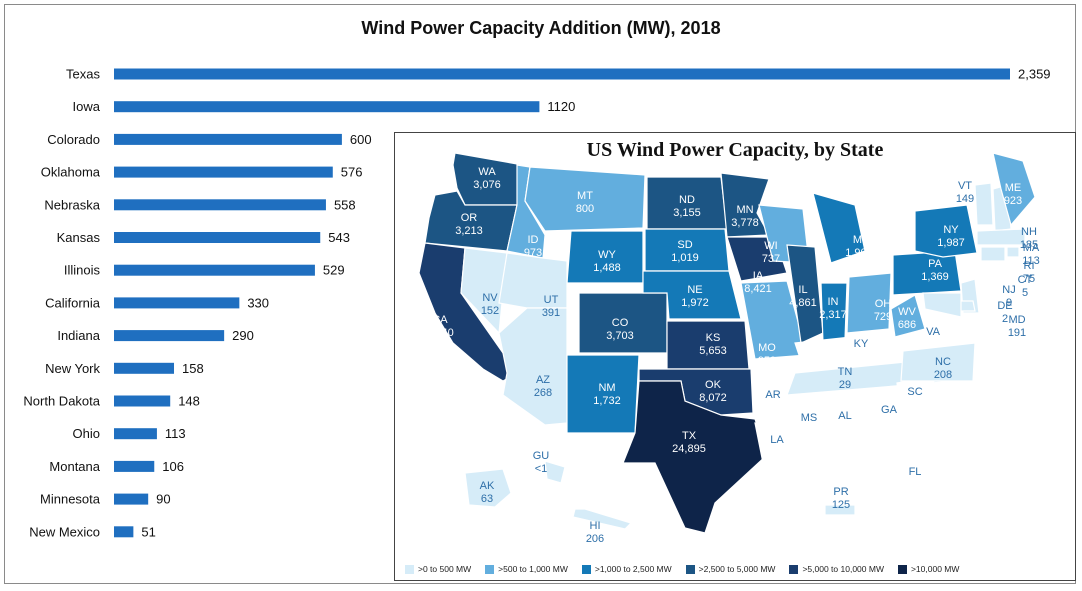 This screenshot has height=591, width=1082. Describe the element at coordinates (758, 276) in the screenshot. I see `state-code-label: IA` at that location.